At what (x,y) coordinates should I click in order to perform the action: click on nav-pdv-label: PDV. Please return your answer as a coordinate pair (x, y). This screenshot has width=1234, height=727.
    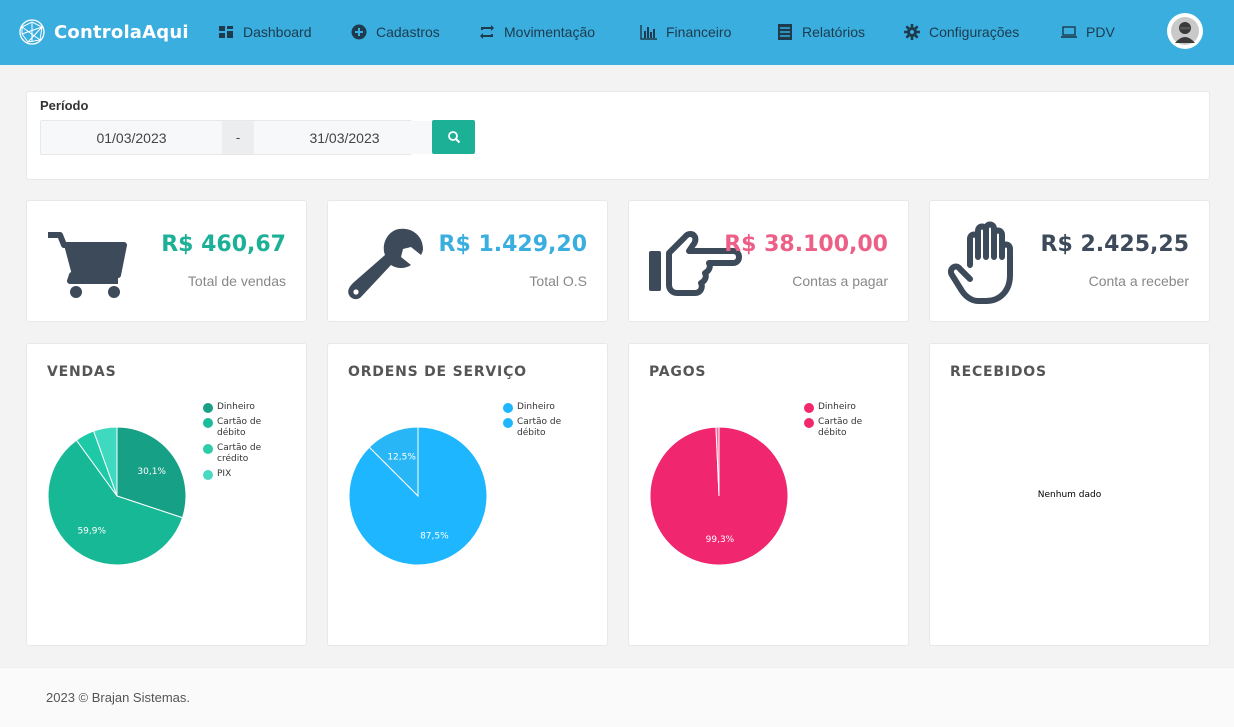
    Looking at the image, I should click on (1100, 32).